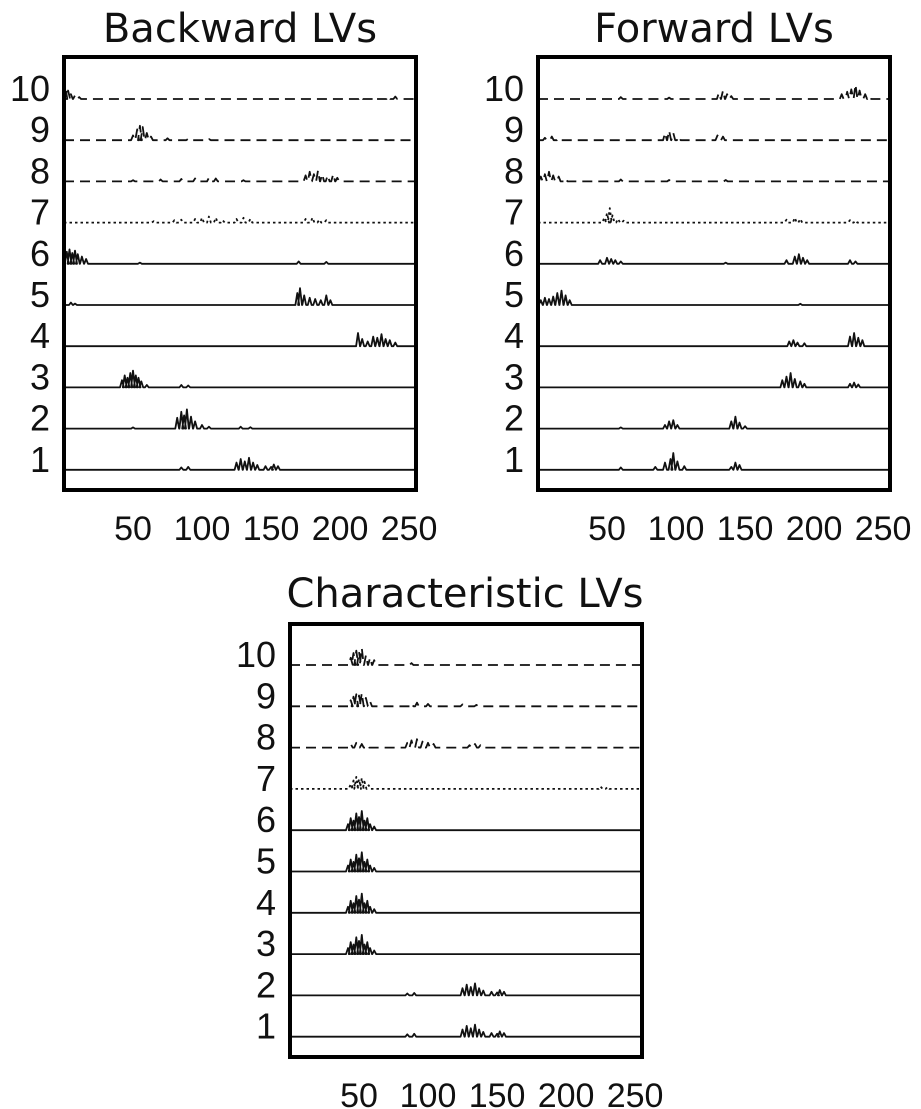 This screenshot has height=1109, width=921. Describe the element at coordinates (464, 594) in the screenshot. I see `chart-title: Characteristic LVs` at that location.